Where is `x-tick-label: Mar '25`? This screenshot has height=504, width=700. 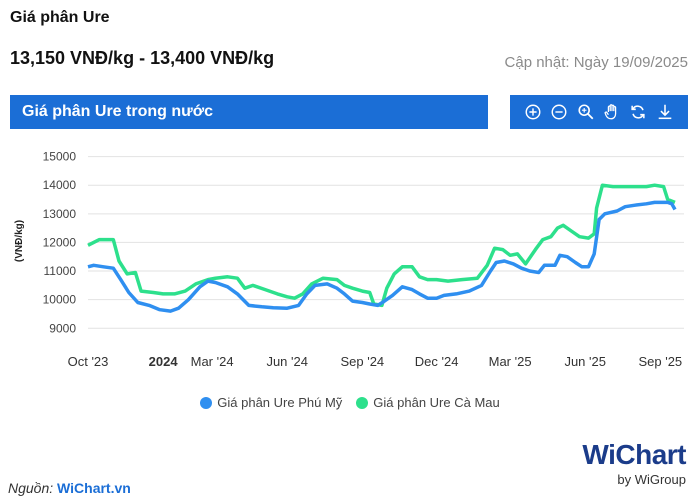 x-tick-label: Mar '25 is located at coordinates (510, 361).